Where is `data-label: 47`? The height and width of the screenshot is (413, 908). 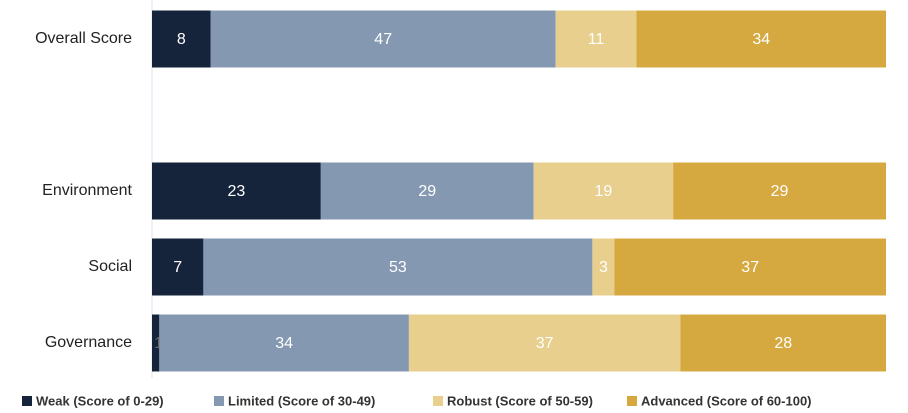 data-label: 47 is located at coordinates (383, 39).